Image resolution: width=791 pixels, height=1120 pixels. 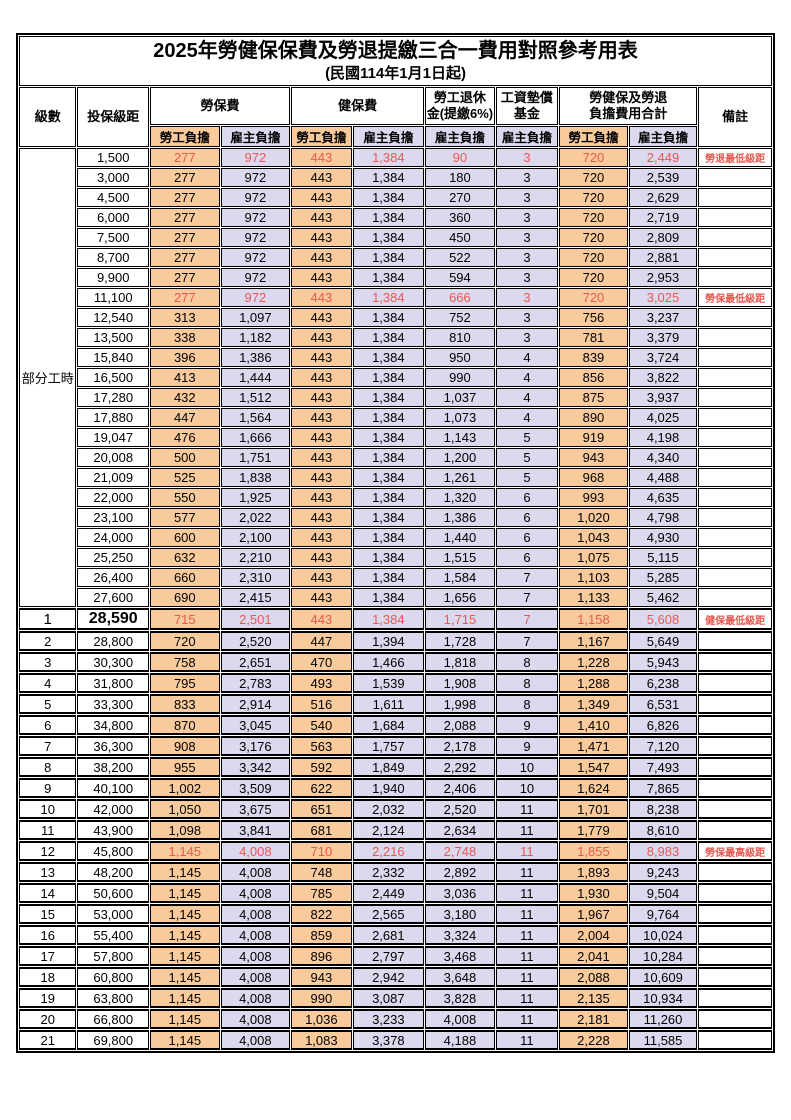 I want to click on cell-total-employer: 4,798, so click(x=663, y=517).